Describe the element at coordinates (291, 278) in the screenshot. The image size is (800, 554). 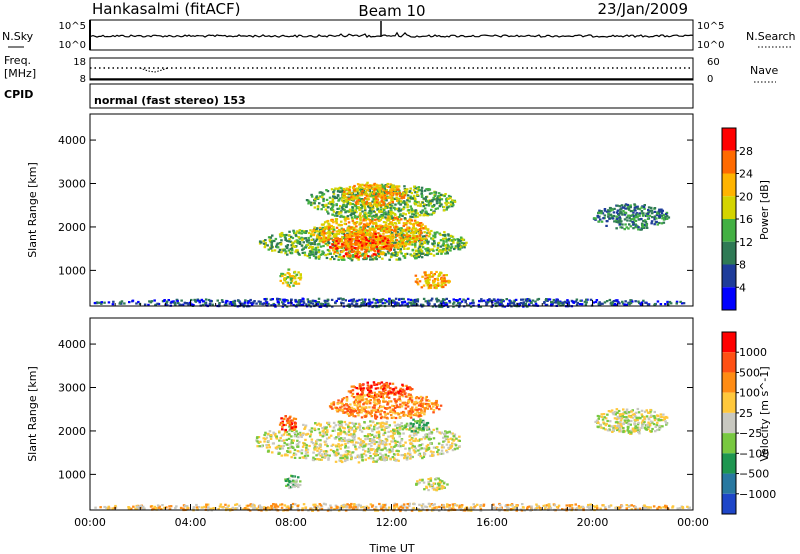
I see `power-echo-region` at that location.